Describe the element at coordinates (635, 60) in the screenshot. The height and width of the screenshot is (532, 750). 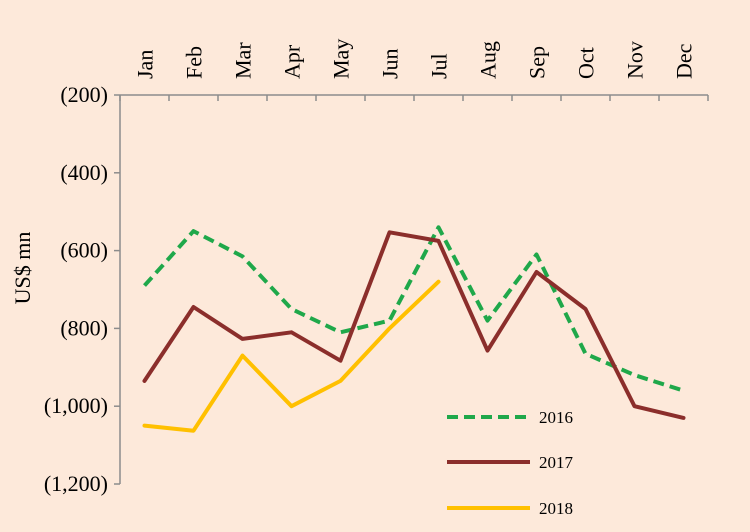
I see `x-tick-label: Nov` at that location.